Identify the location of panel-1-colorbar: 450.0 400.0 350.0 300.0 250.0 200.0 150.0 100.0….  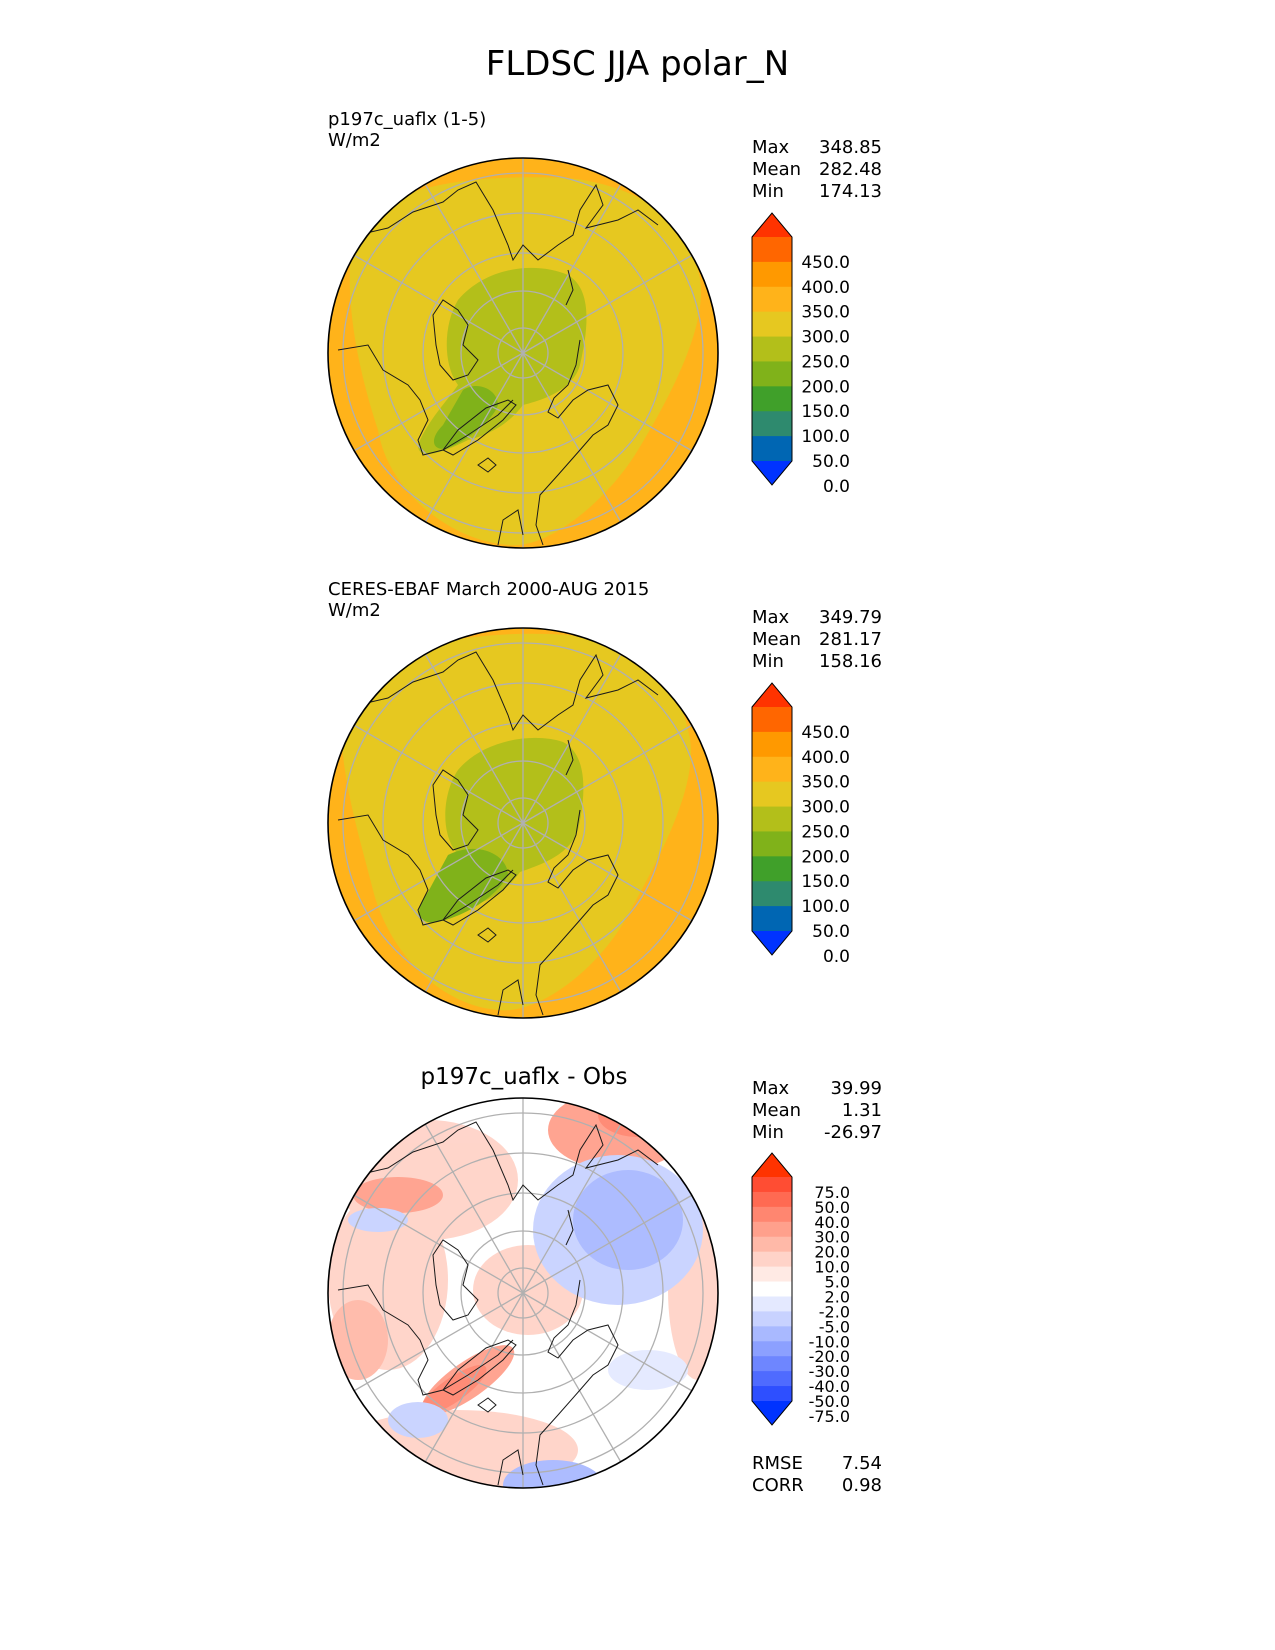
(800, 353).